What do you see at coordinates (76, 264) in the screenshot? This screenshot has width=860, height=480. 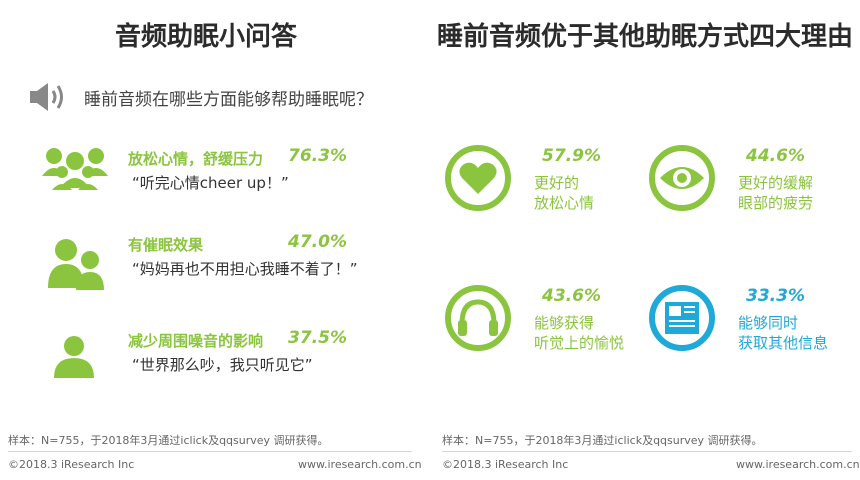 I see `two-people-icon` at bounding box center [76, 264].